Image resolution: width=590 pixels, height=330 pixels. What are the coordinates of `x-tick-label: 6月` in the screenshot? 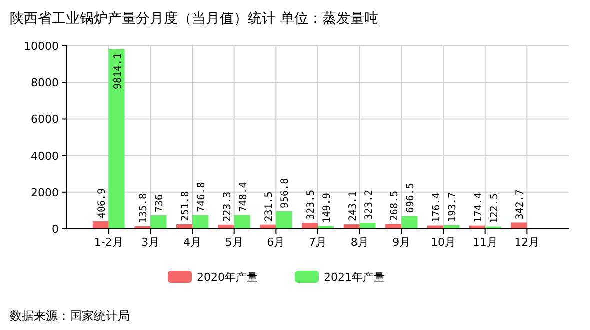 It's located at (276, 242).